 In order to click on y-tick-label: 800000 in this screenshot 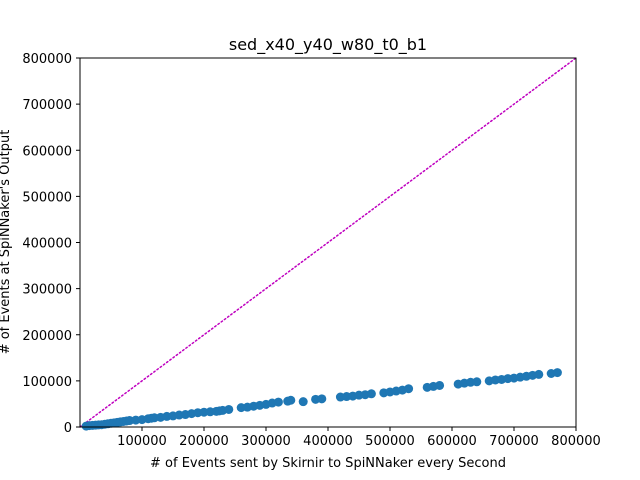, I will do `click(47, 59)`.